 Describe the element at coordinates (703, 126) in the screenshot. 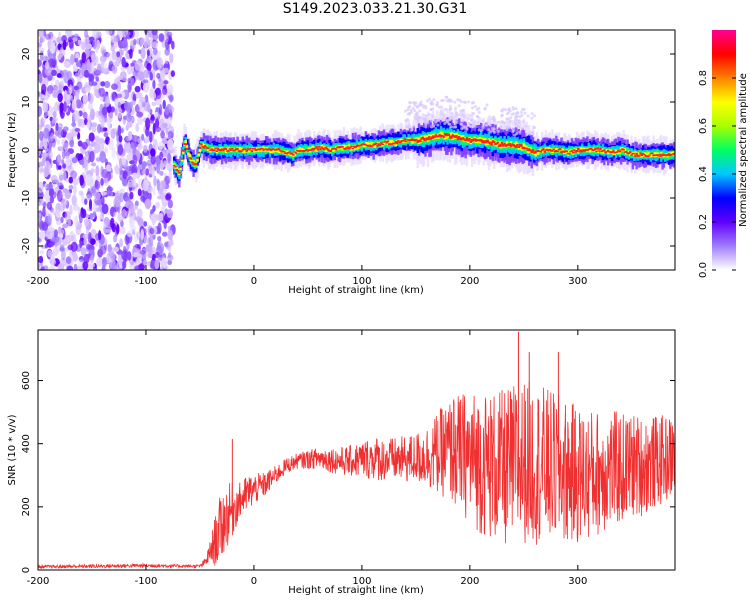

I see `colorbar-tick-label: 0.6` at that location.